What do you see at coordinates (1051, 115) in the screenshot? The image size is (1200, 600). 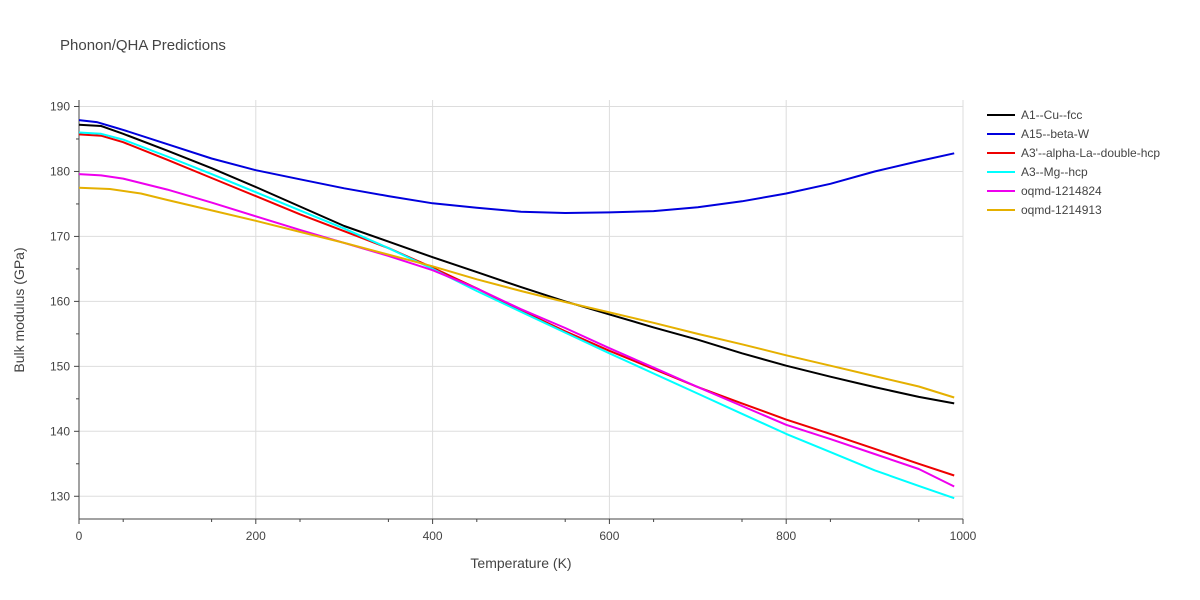 I see `legend-item-label: A1--Cu--fcc` at bounding box center [1051, 115].